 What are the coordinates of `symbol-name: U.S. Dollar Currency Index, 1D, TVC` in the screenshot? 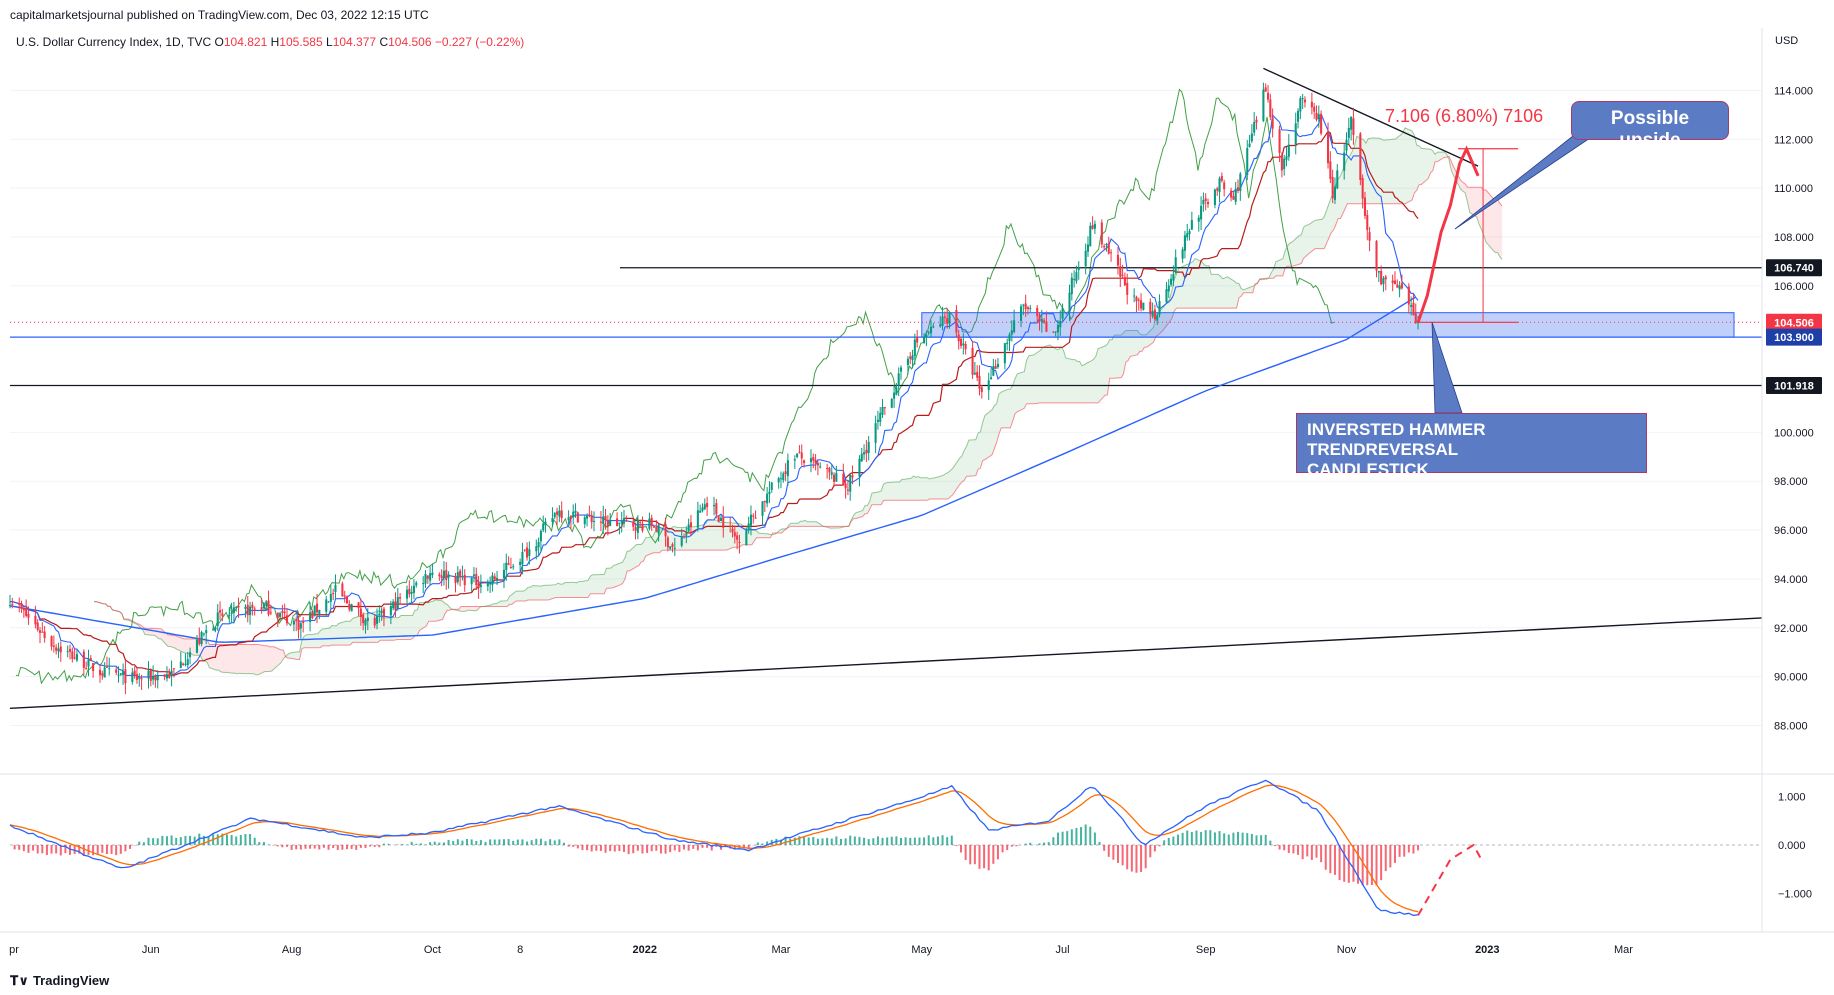 It's located at (114, 42).